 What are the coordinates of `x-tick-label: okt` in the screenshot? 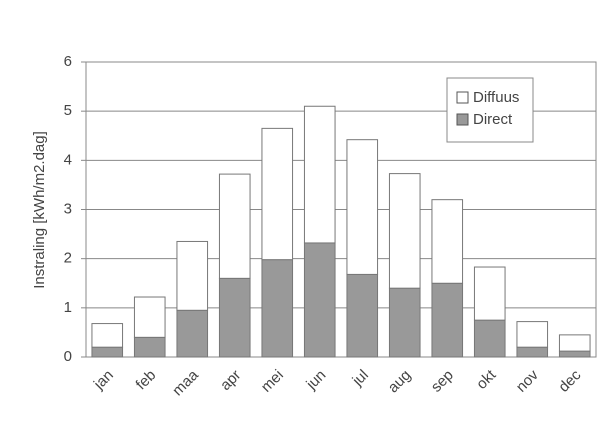 It's located at (486, 379).